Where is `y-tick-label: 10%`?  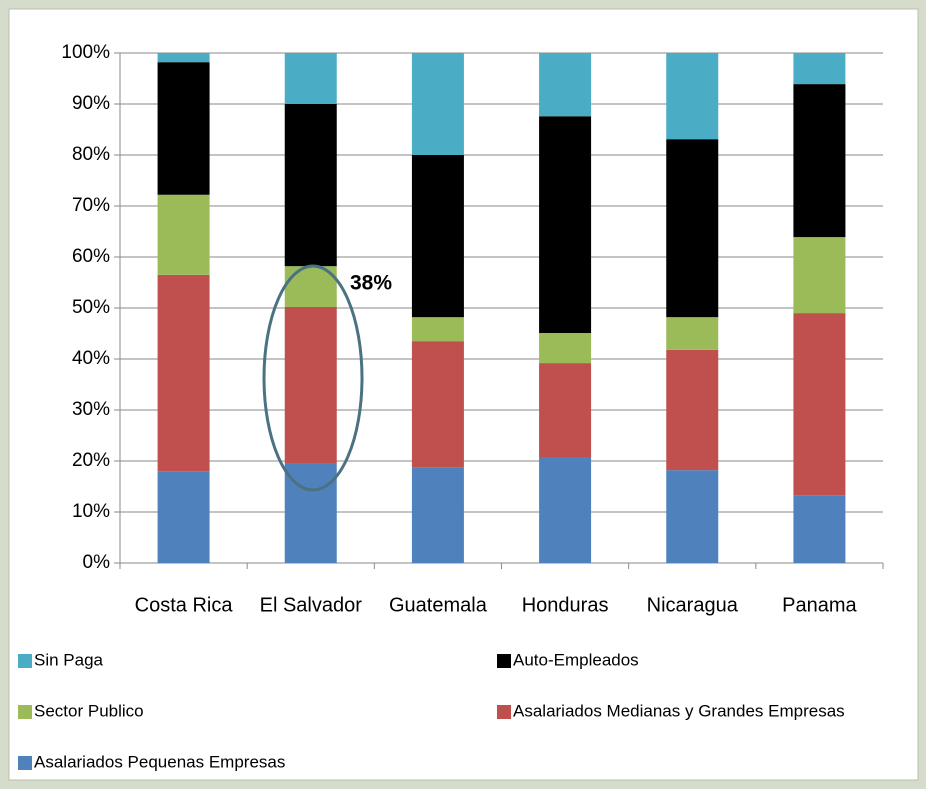
y-tick-label: 10% is located at coordinates (91, 511).